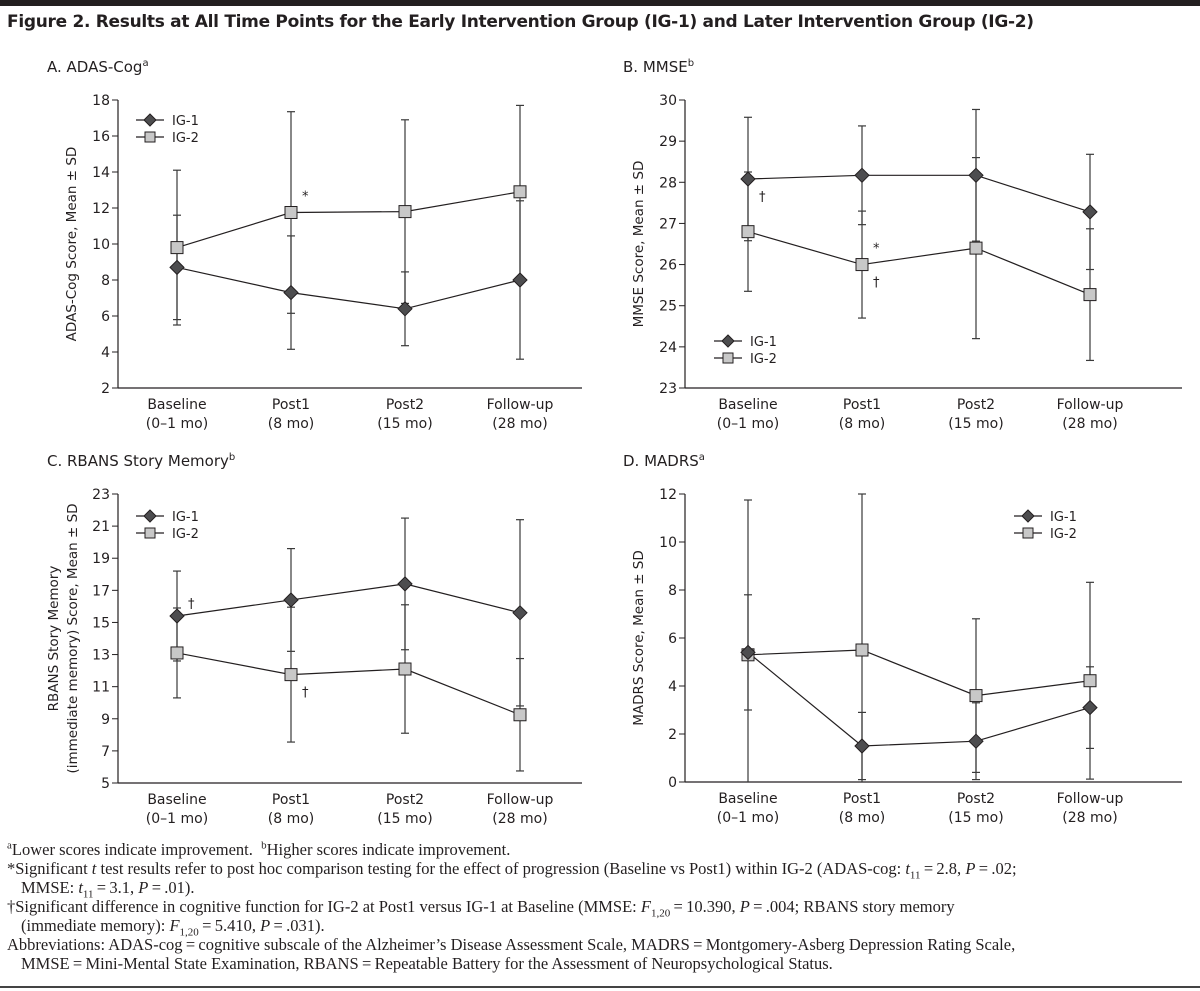  Describe the element at coordinates (639, 244) in the screenshot. I see `y-axis-label: MMSE Score, Mean ± SD` at that location.